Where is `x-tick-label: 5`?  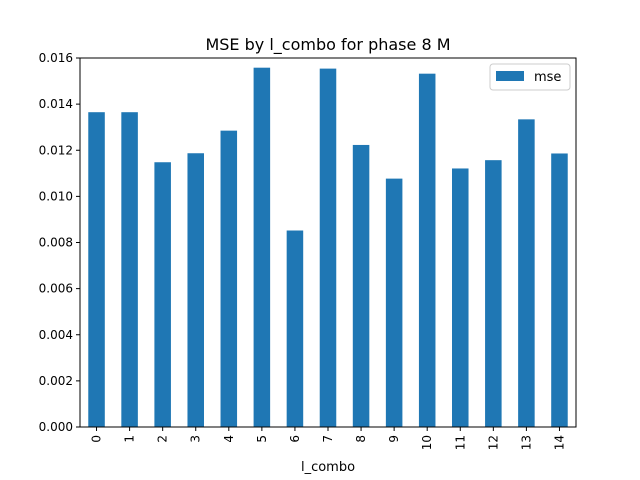 x-tick-label: 5 is located at coordinates (262, 439).